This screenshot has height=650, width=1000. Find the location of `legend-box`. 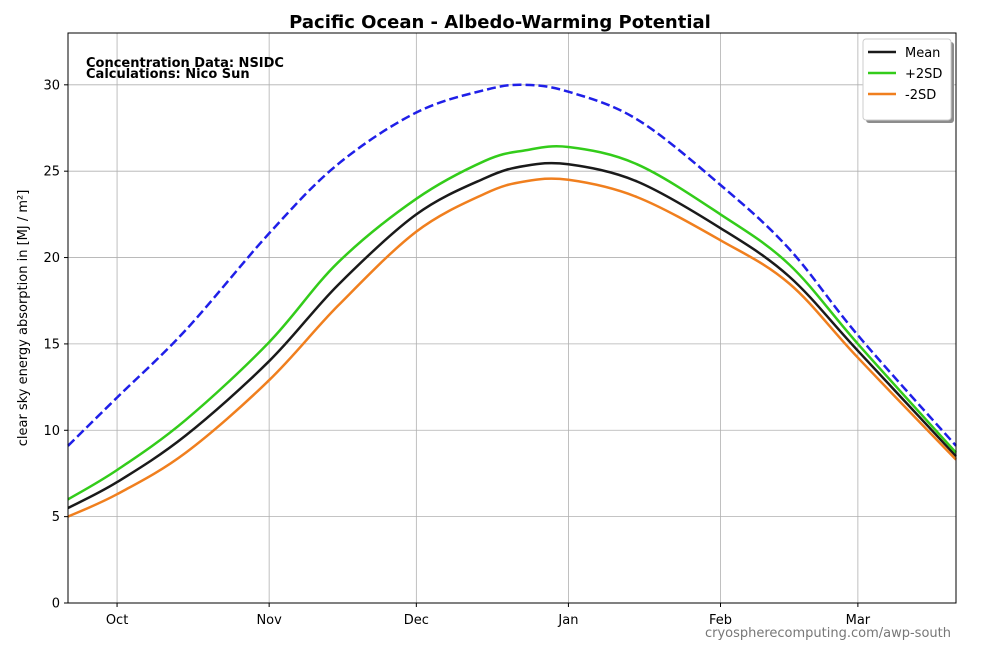

legend-box is located at coordinates (907, 79).